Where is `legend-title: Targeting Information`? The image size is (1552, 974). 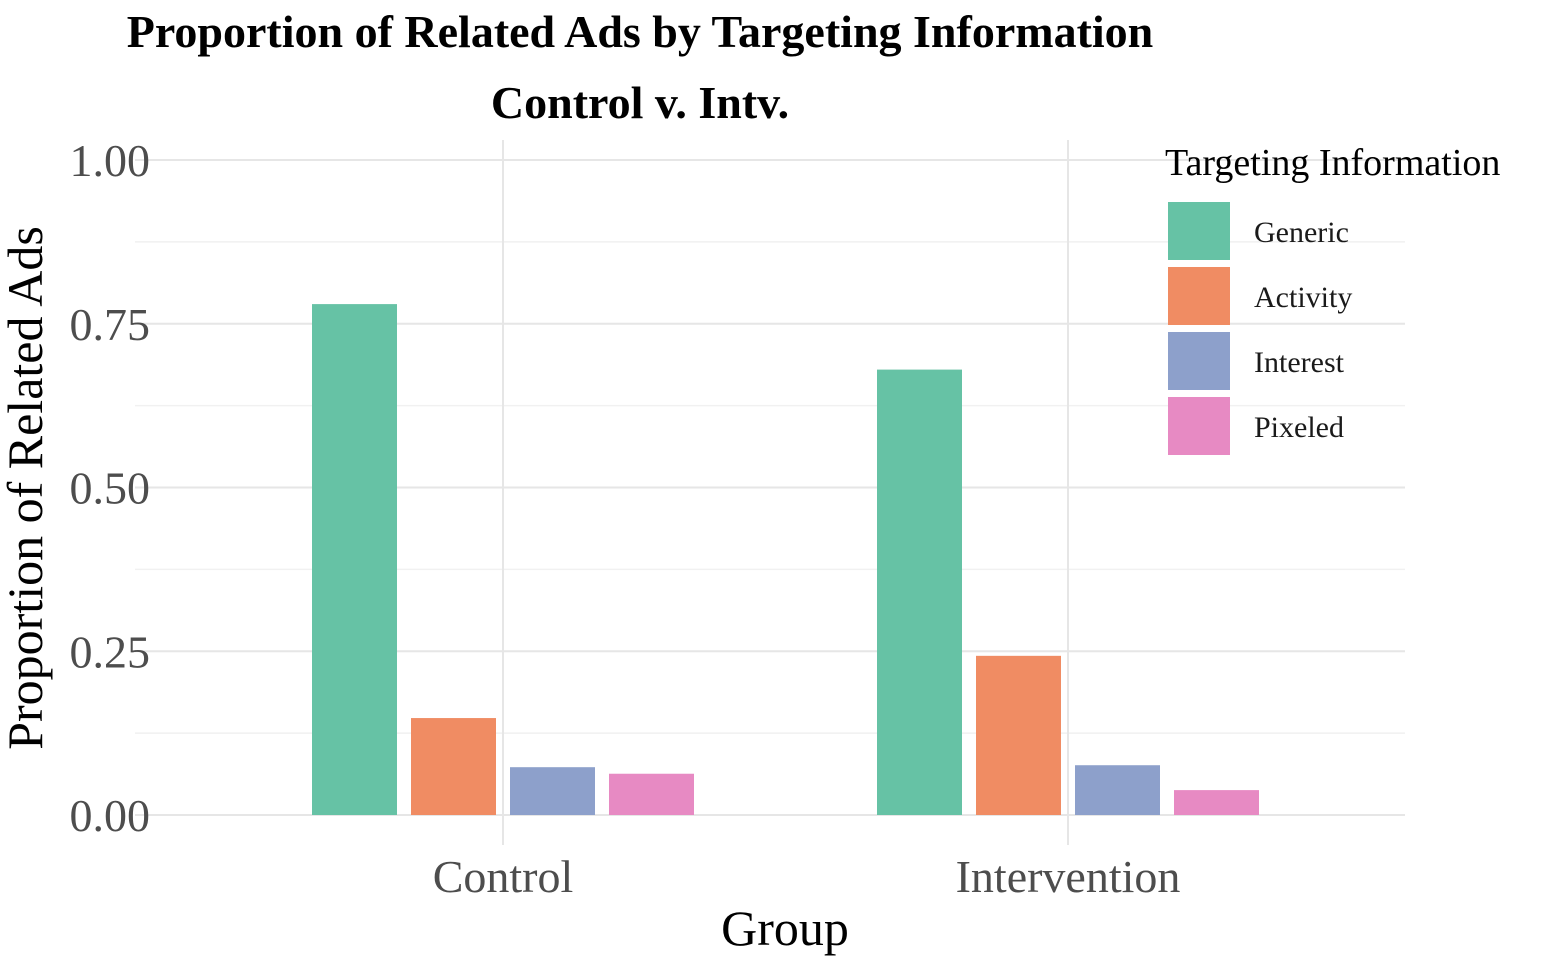 legend-title: Targeting Information is located at coordinates (1332, 163).